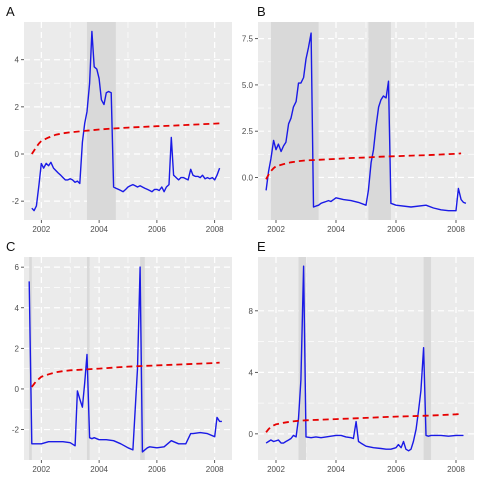 This screenshot has width=480, height=480. Describe the element at coordinates (248, 85) in the screenshot. I see `y-tick-label: 5.0` at that location.